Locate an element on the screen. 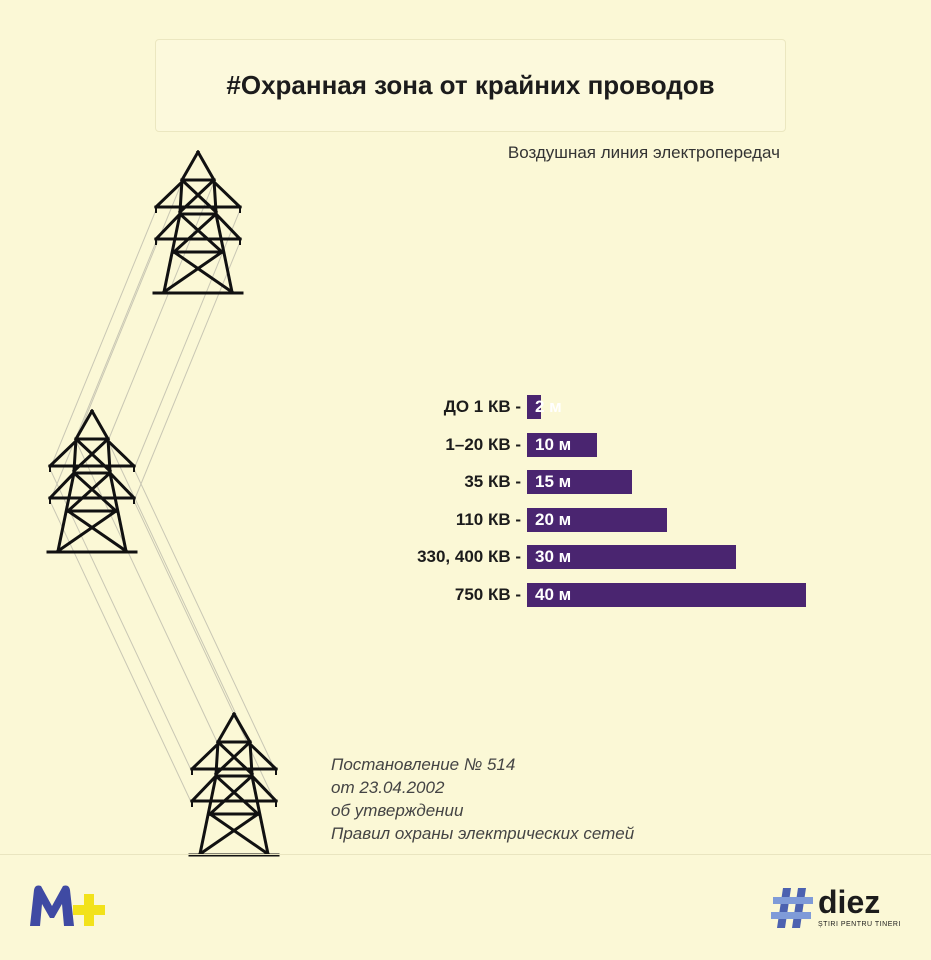  bar-value-label: 20 м is located at coordinates (553, 519).